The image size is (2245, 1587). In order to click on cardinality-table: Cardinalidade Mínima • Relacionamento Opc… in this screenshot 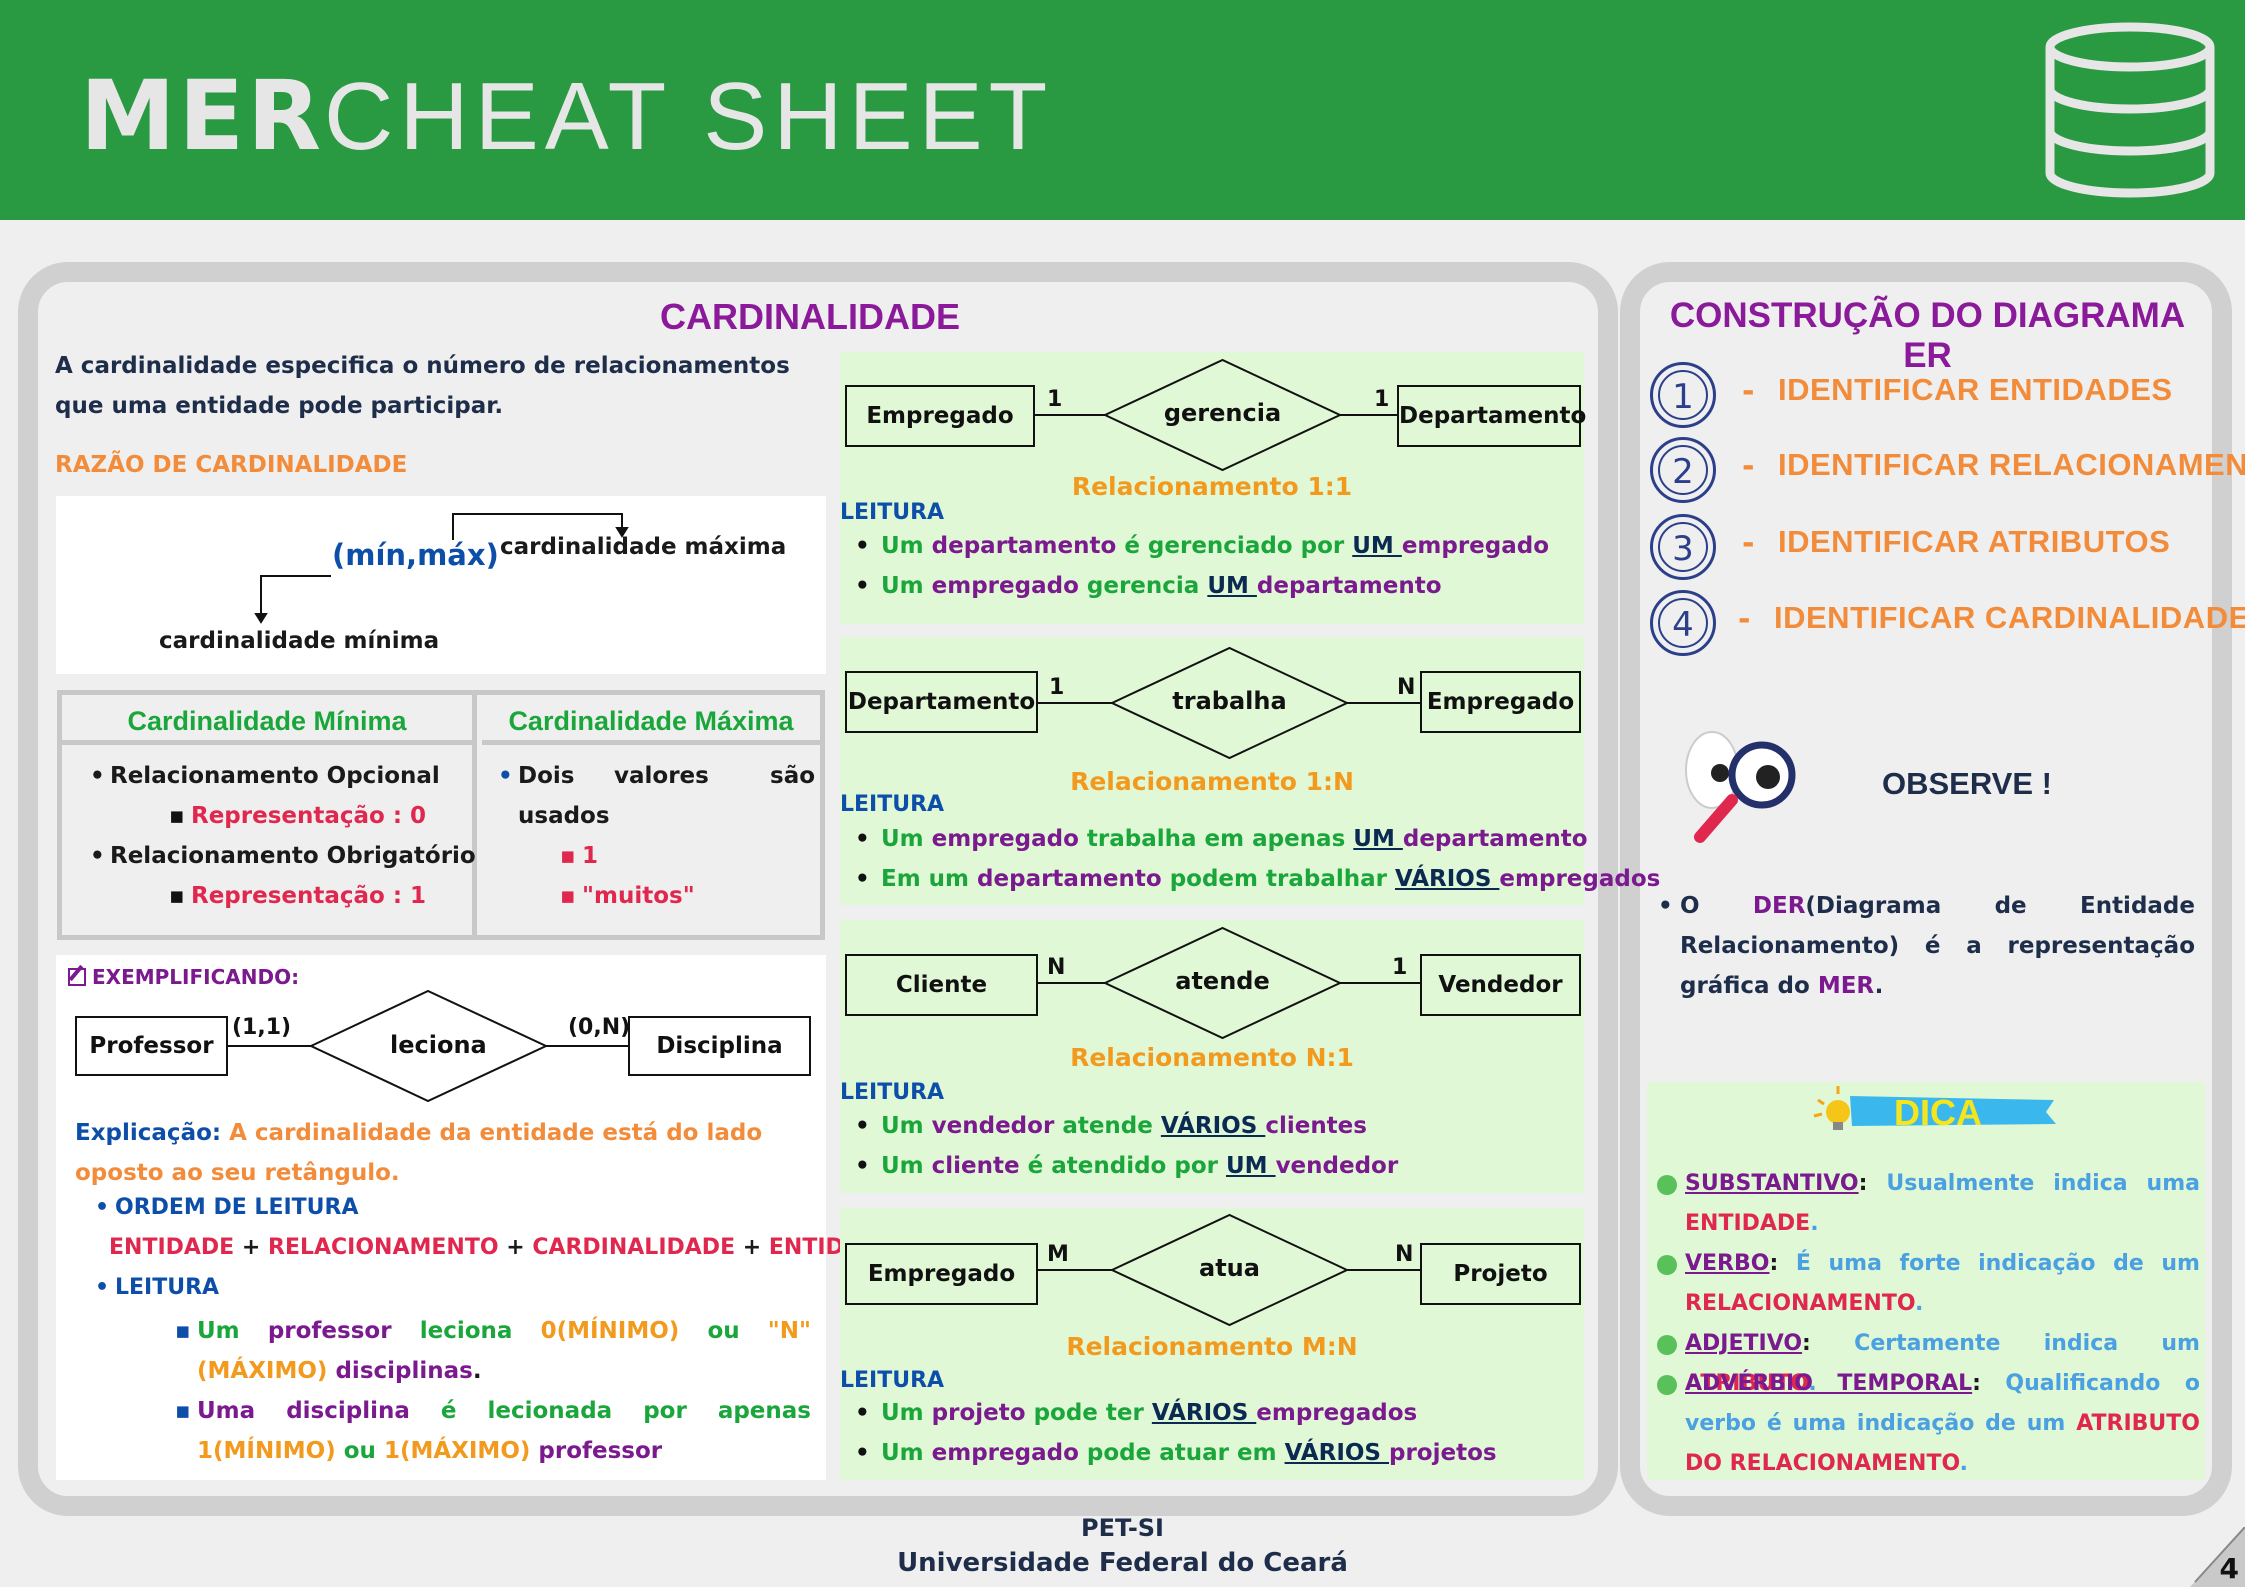, I will do `click(441, 815)`.